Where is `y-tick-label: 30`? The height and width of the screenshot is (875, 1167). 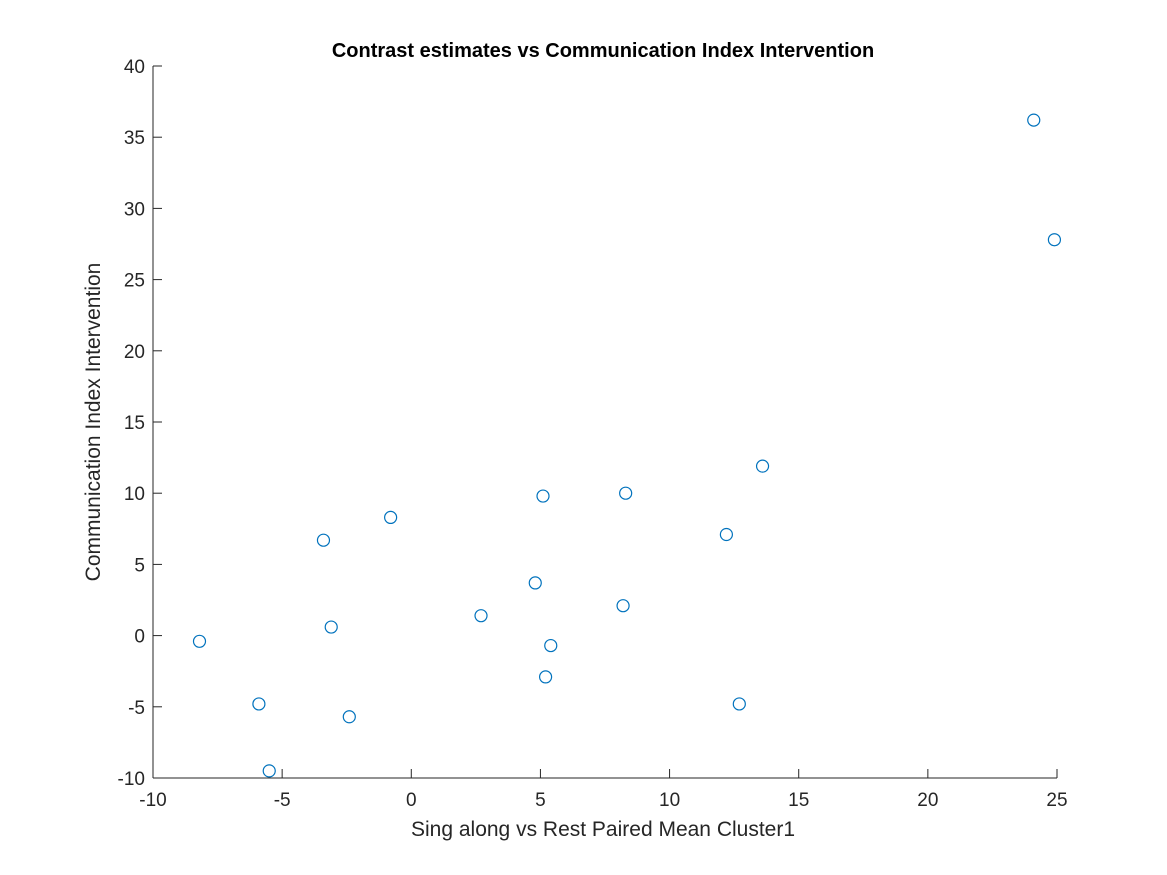 y-tick-label: 30 is located at coordinates (134, 209).